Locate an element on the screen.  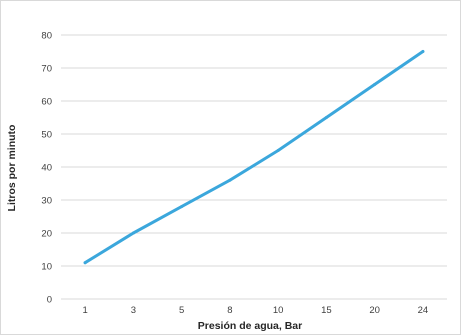
x-tick-label: 20 is located at coordinates (374, 310).